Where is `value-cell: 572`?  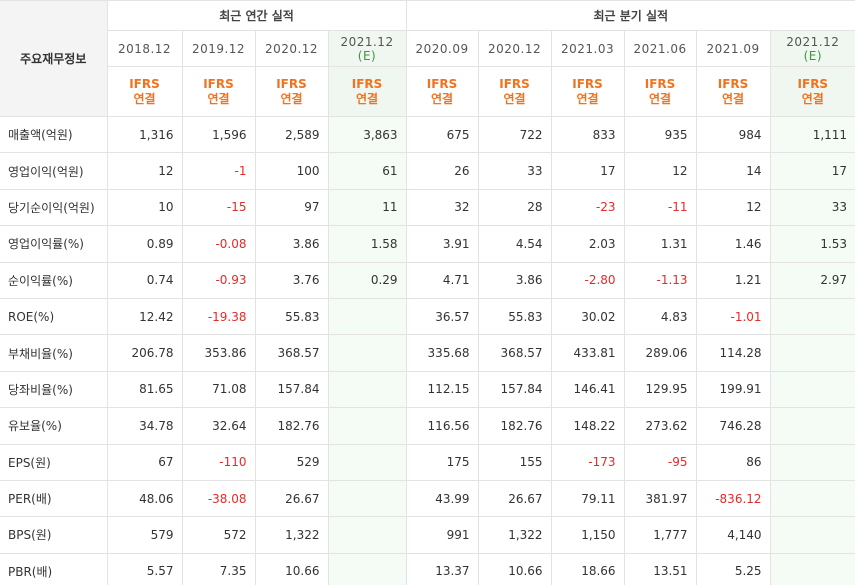
value-cell: 572 is located at coordinates (218, 535).